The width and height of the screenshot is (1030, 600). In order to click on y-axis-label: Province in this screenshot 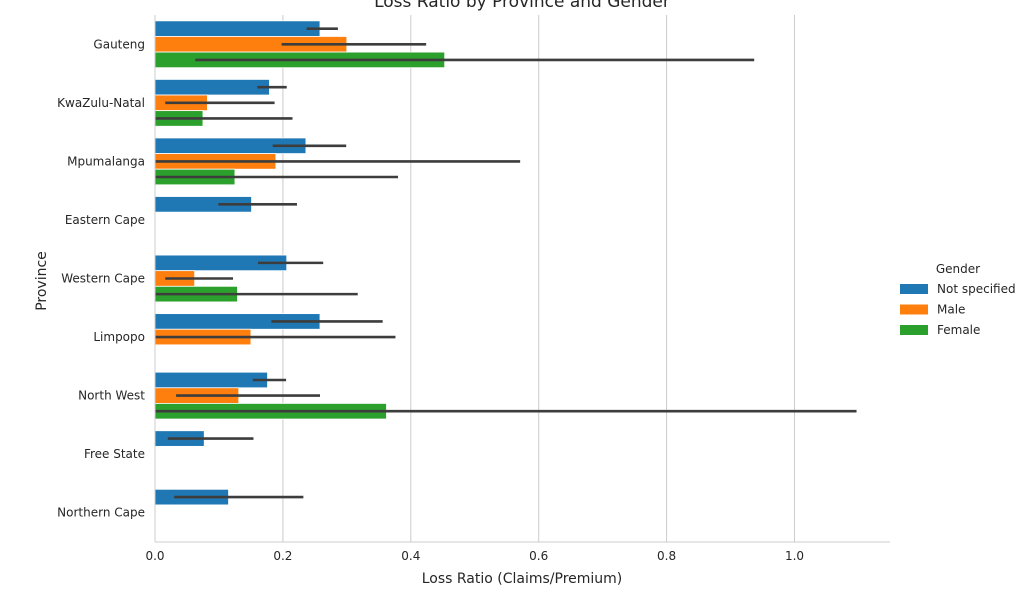, I will do `click(42, 281)`.